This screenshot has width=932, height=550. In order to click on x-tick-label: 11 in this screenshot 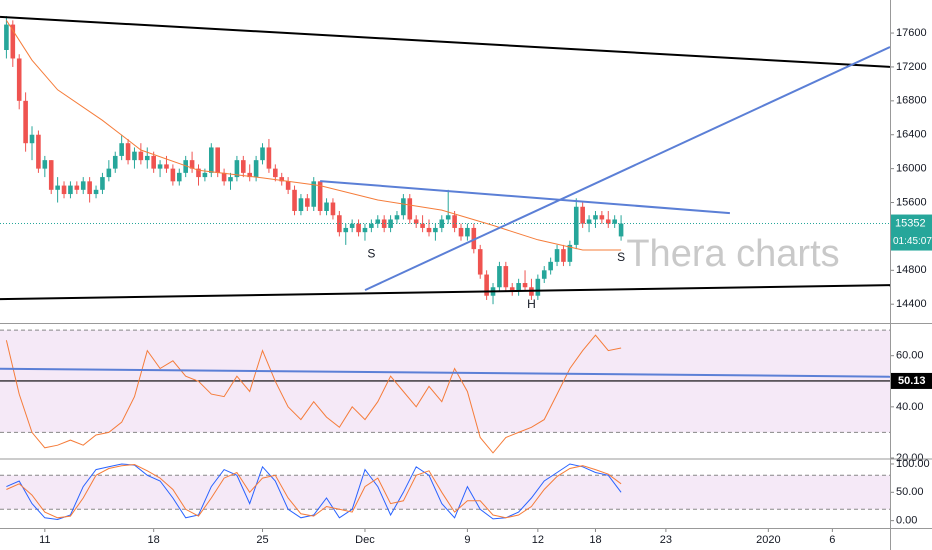, I will do `click(44, 540)`.